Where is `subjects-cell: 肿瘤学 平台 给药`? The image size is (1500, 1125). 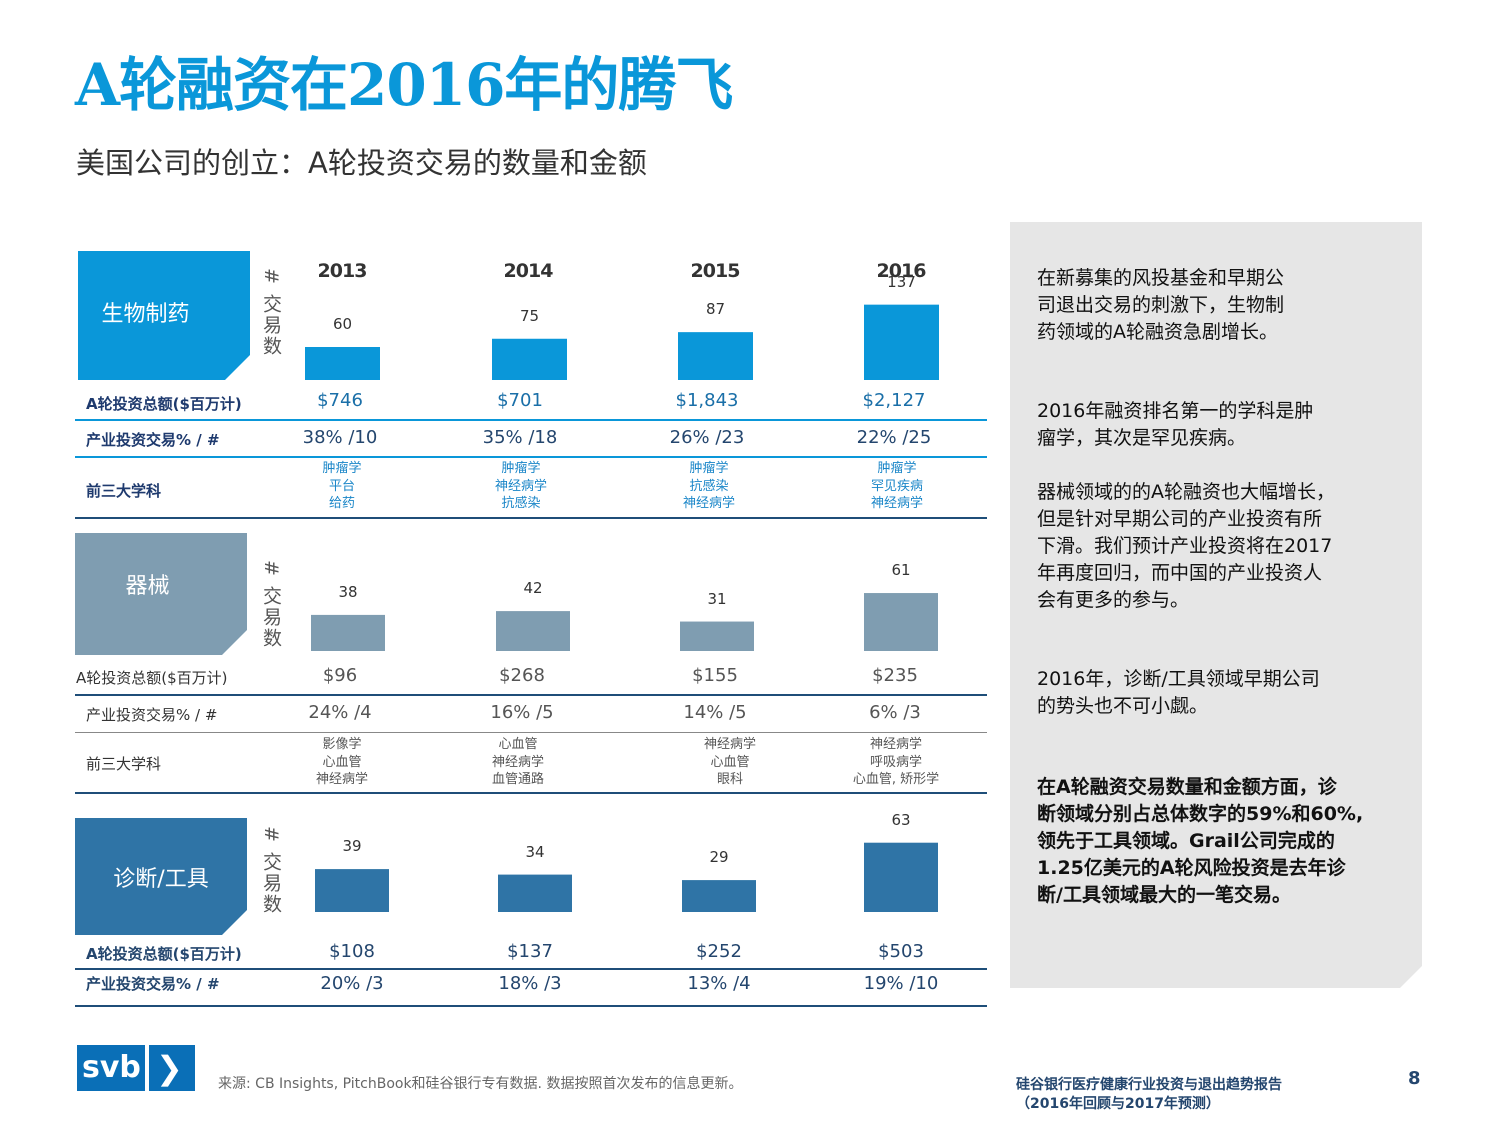 subjects-cell: 肿瘤学 平台 给药 is located at coordinates (342, 486).